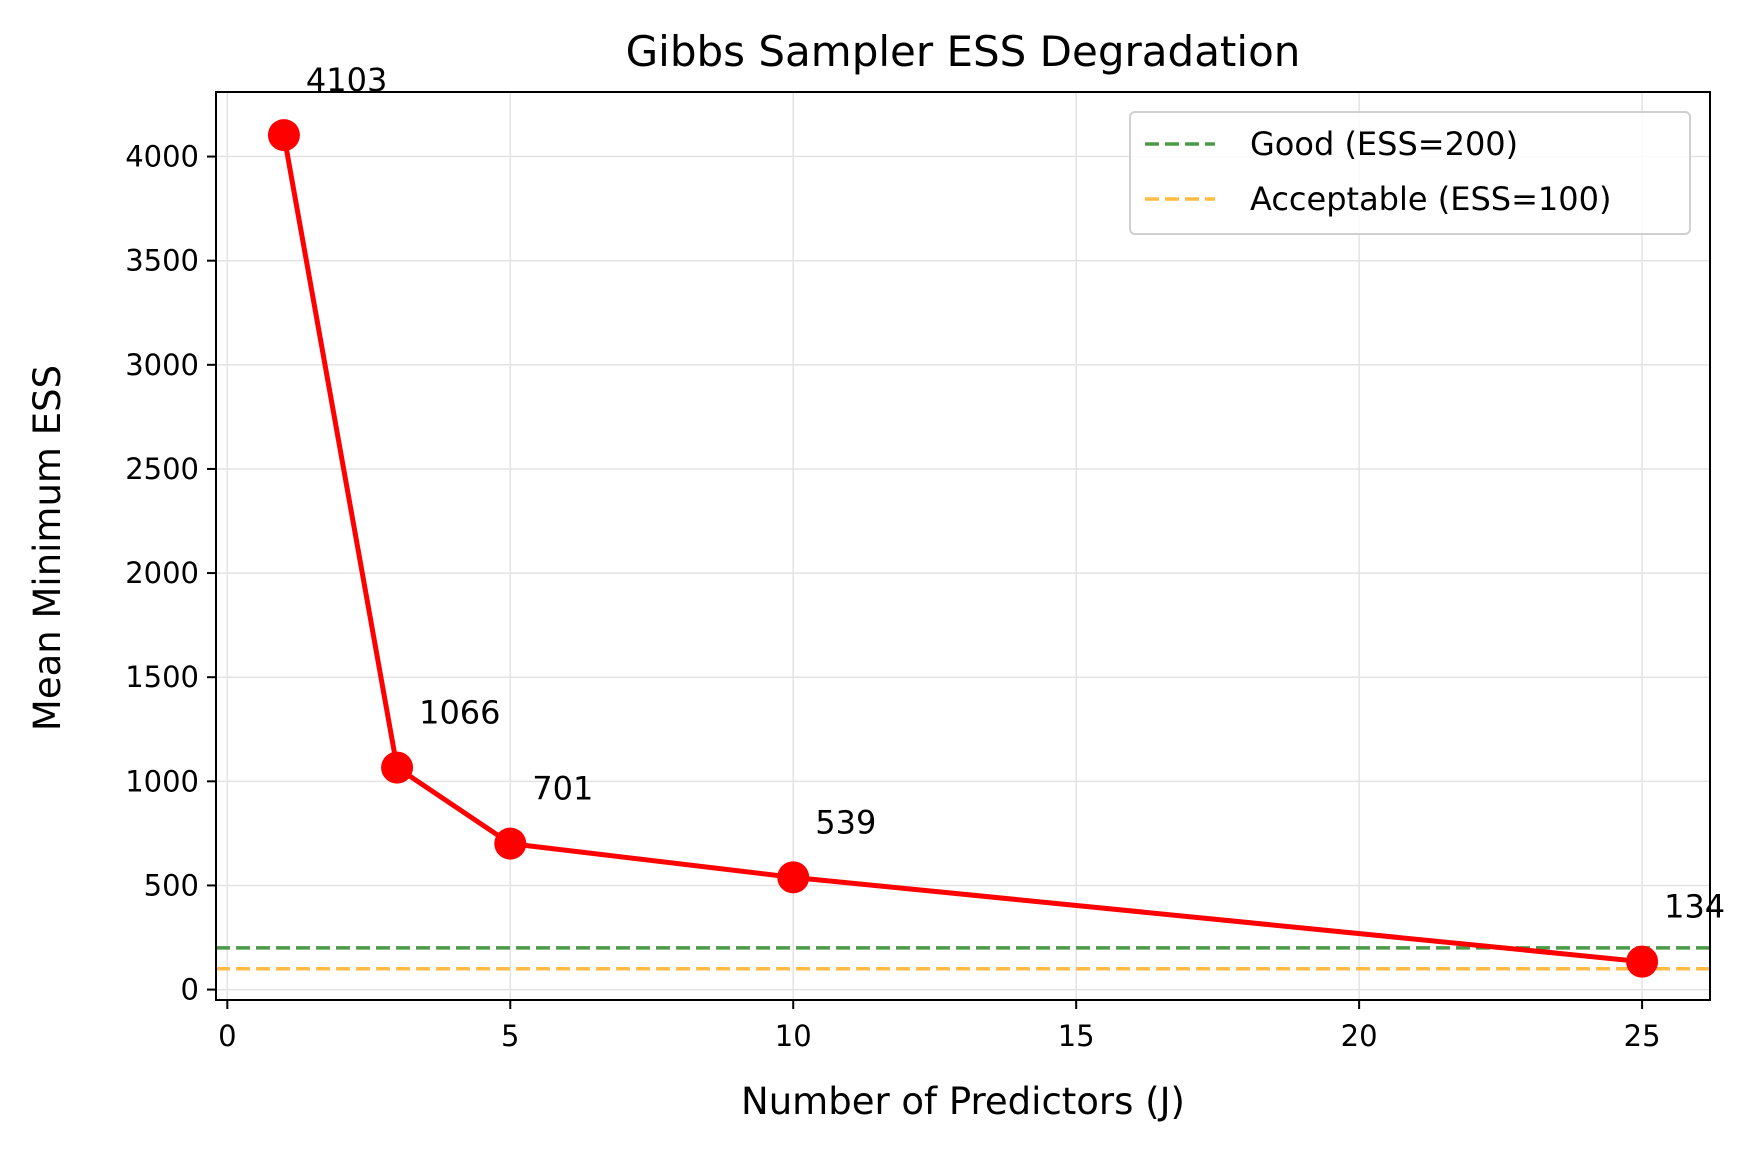 This screenshot has height=1154, width=1757. I want to click on data-label: 134, so click(1694, 907).